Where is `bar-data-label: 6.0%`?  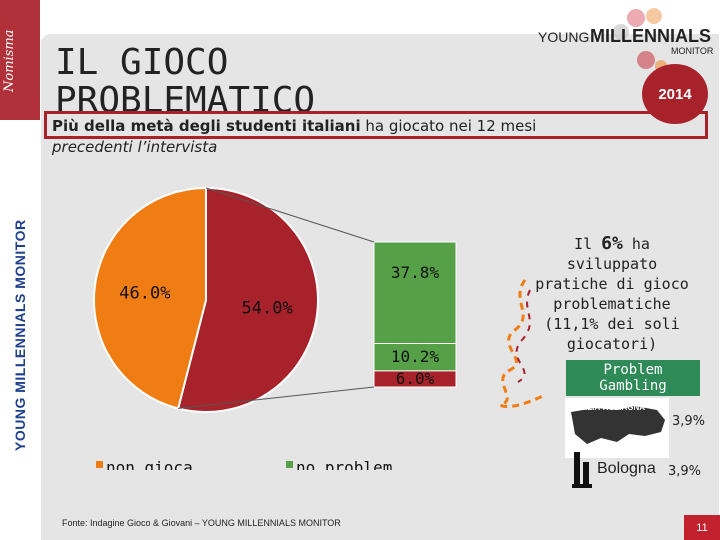
bar-data-label: 6.0% is located at coordinates (415, 378).